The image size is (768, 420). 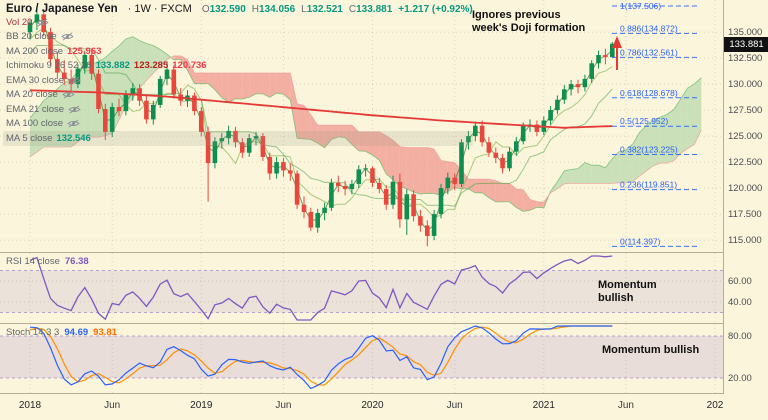 I want to click on stoch-k-value: 94.69, so click(x=76, y=332).